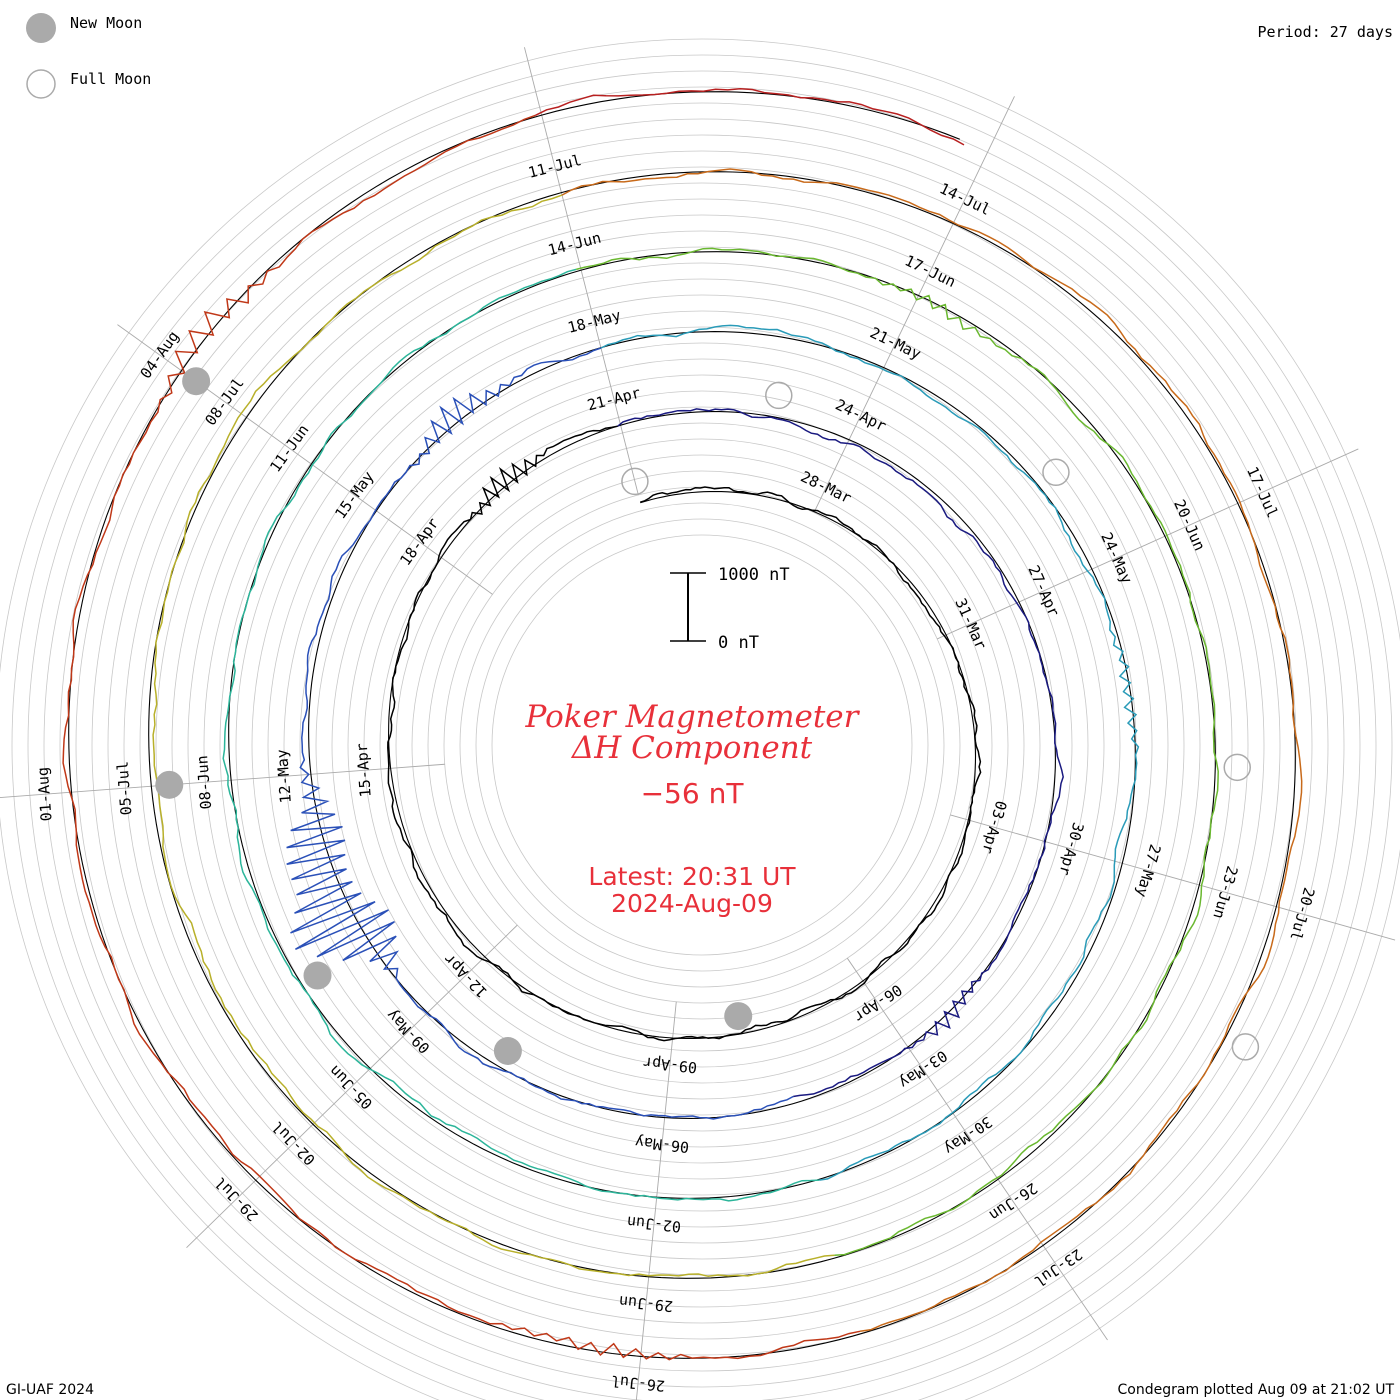 The width and height of the screenshot is (1400, 1400). What do you see at coordinates (1058, 1267) in the screenshot?
I see `date-label: 23-Jul` at bounding box center [1058, 1267].